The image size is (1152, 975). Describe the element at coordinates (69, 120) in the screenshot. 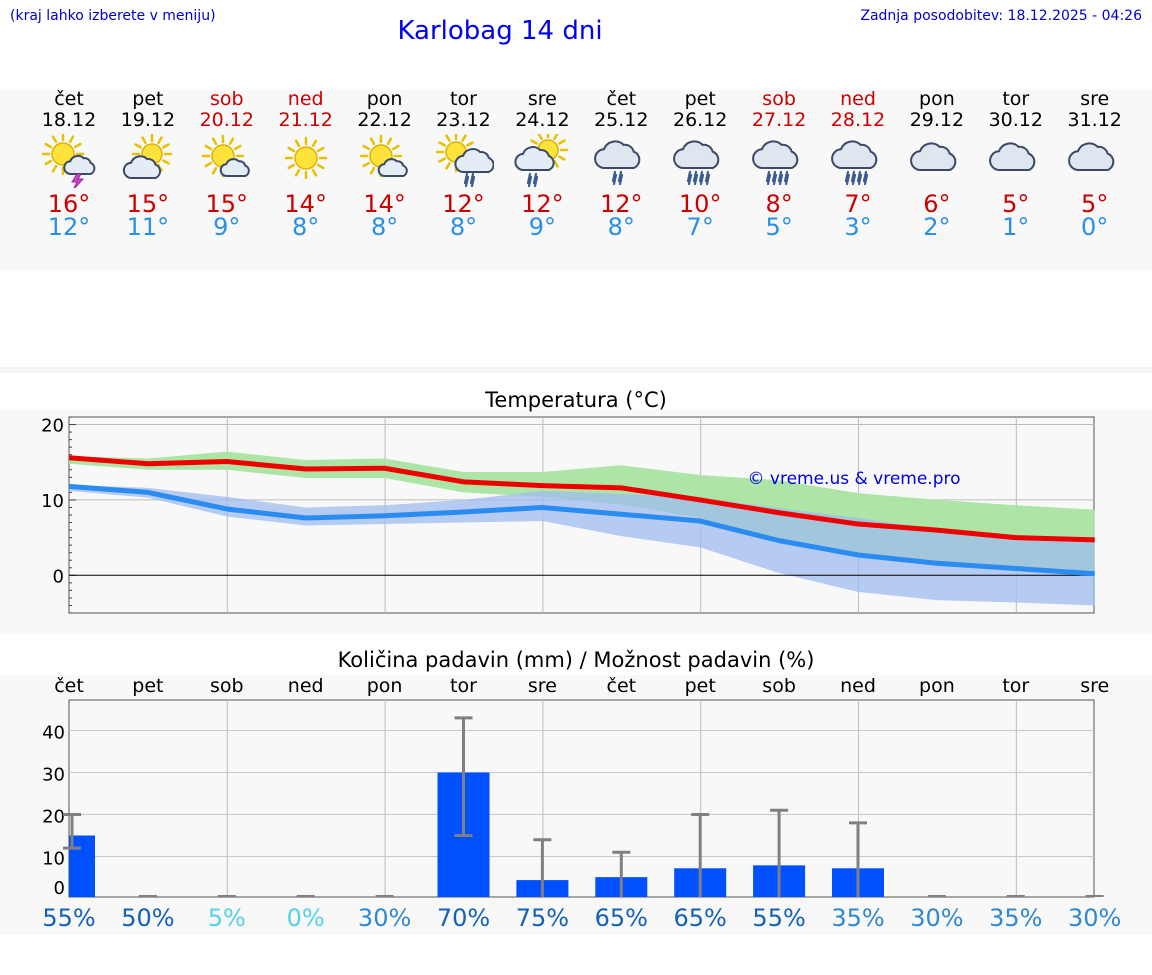

I see `day-date: 18.12` at that location.